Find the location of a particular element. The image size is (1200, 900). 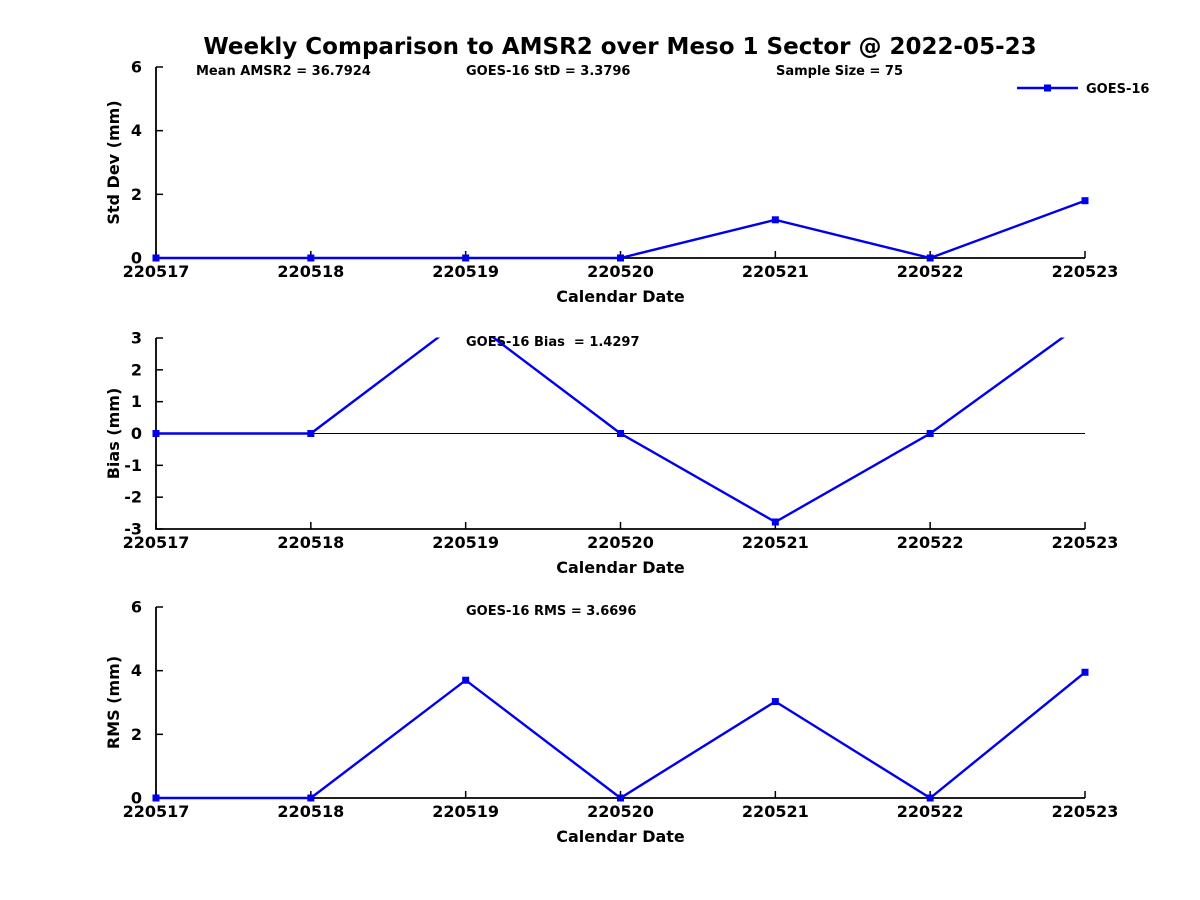

y-tick-label: -1 is located at coordinates (133, 465).